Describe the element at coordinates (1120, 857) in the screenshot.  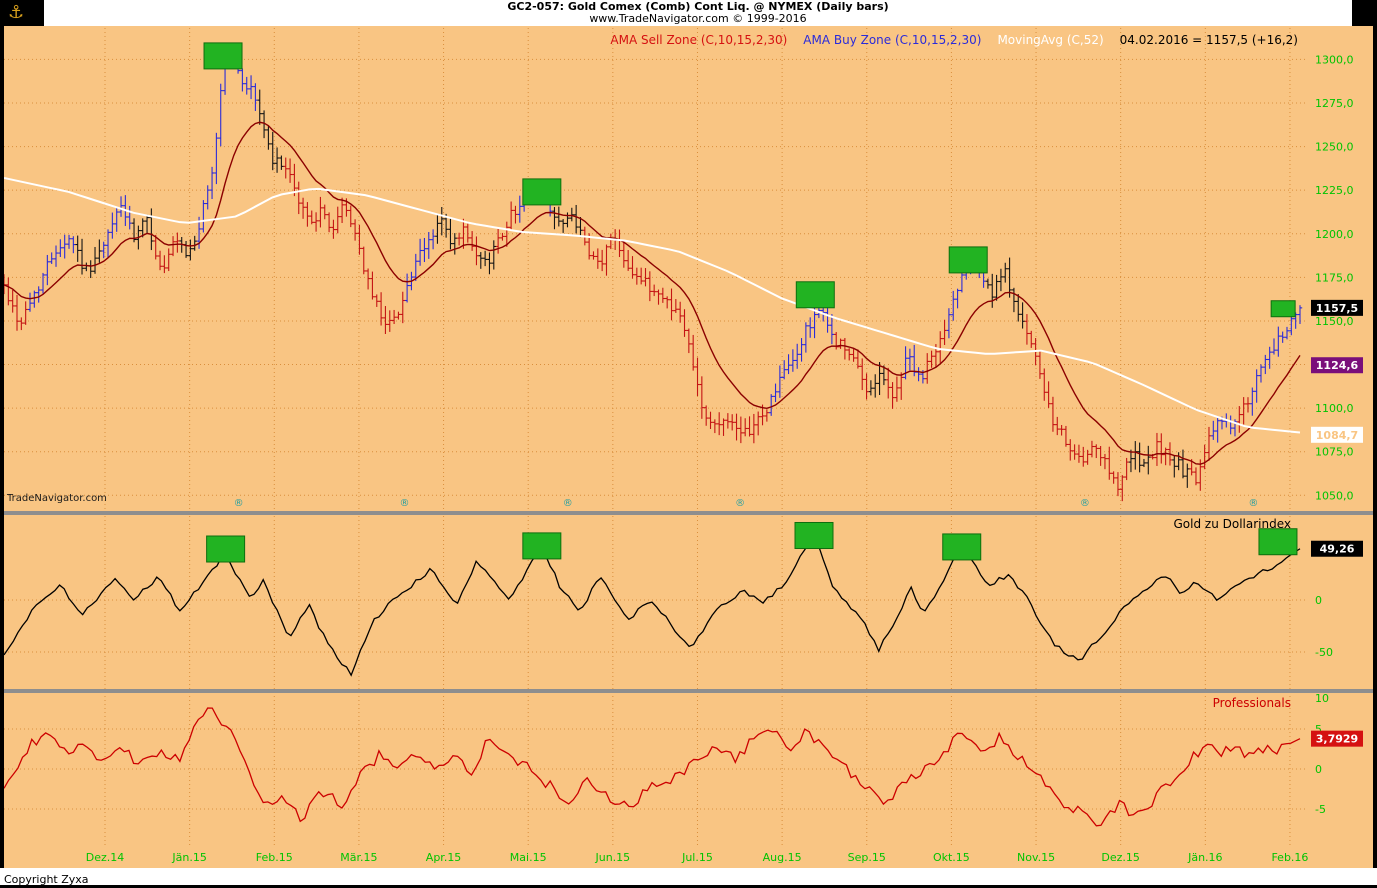
I see `x-axis-label: Dez.15` at that location.